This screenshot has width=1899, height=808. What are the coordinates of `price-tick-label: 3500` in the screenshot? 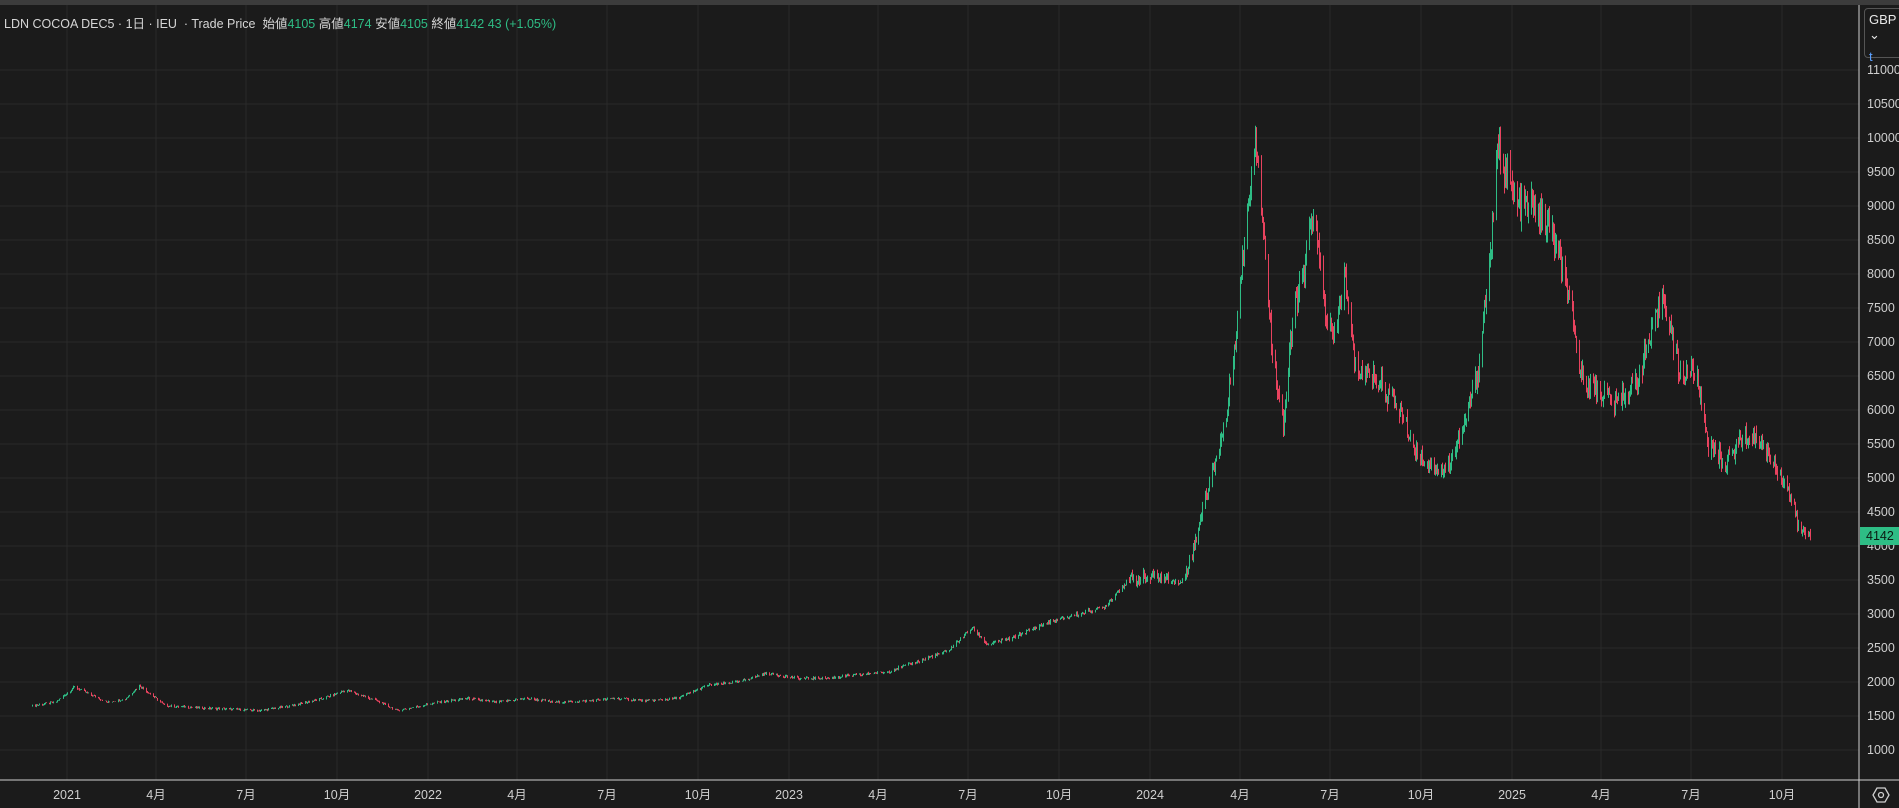 It's located at (1881, 580).